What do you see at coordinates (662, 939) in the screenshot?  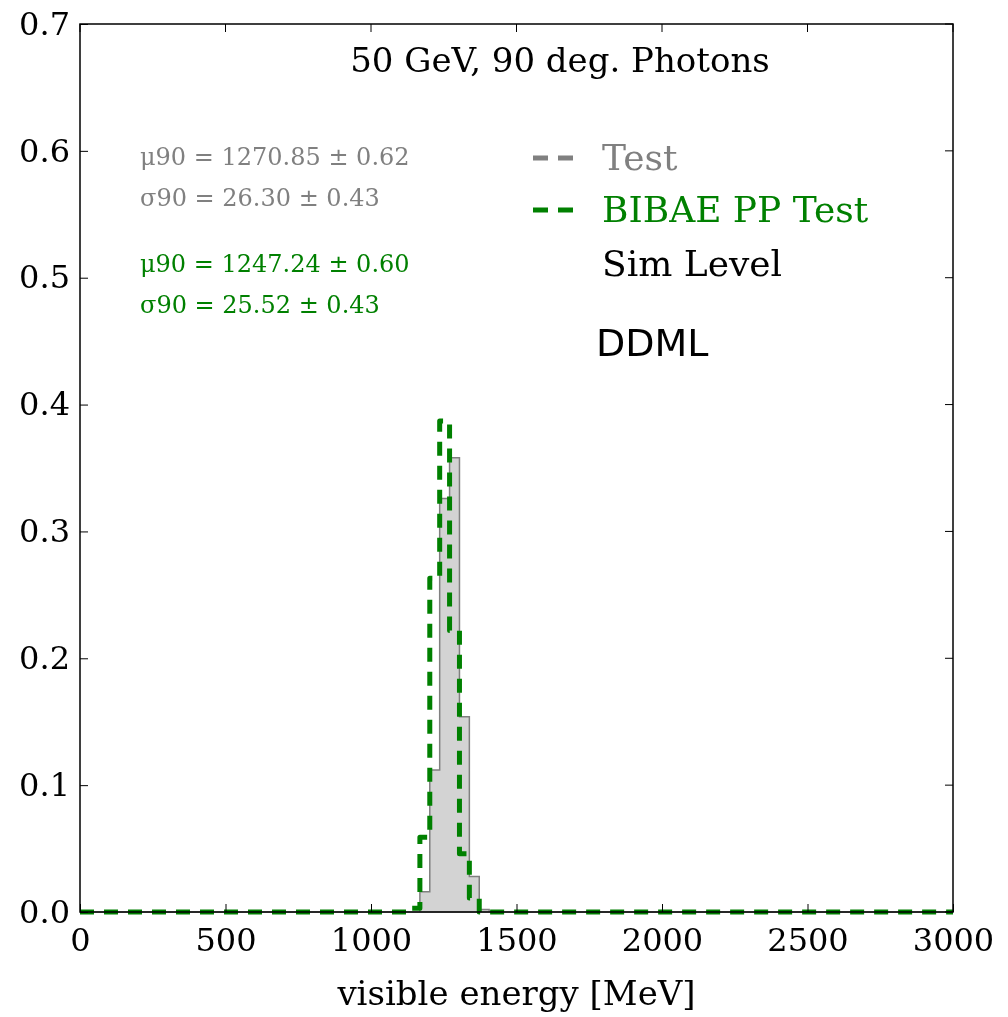 I see `x-tick-label: 2000` at bounding box center [662, 939].